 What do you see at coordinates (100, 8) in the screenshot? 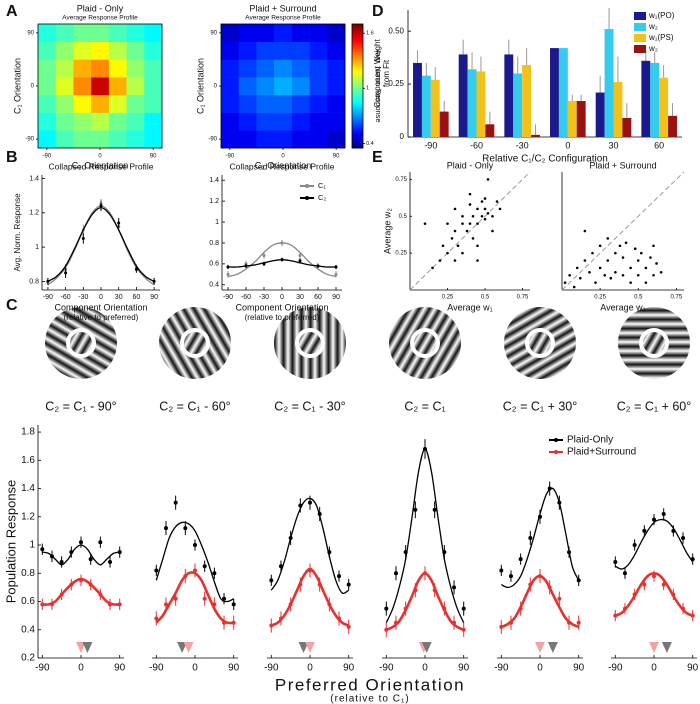
I see `chart-title: Plaid - Only` at bounding box center [100, 8].